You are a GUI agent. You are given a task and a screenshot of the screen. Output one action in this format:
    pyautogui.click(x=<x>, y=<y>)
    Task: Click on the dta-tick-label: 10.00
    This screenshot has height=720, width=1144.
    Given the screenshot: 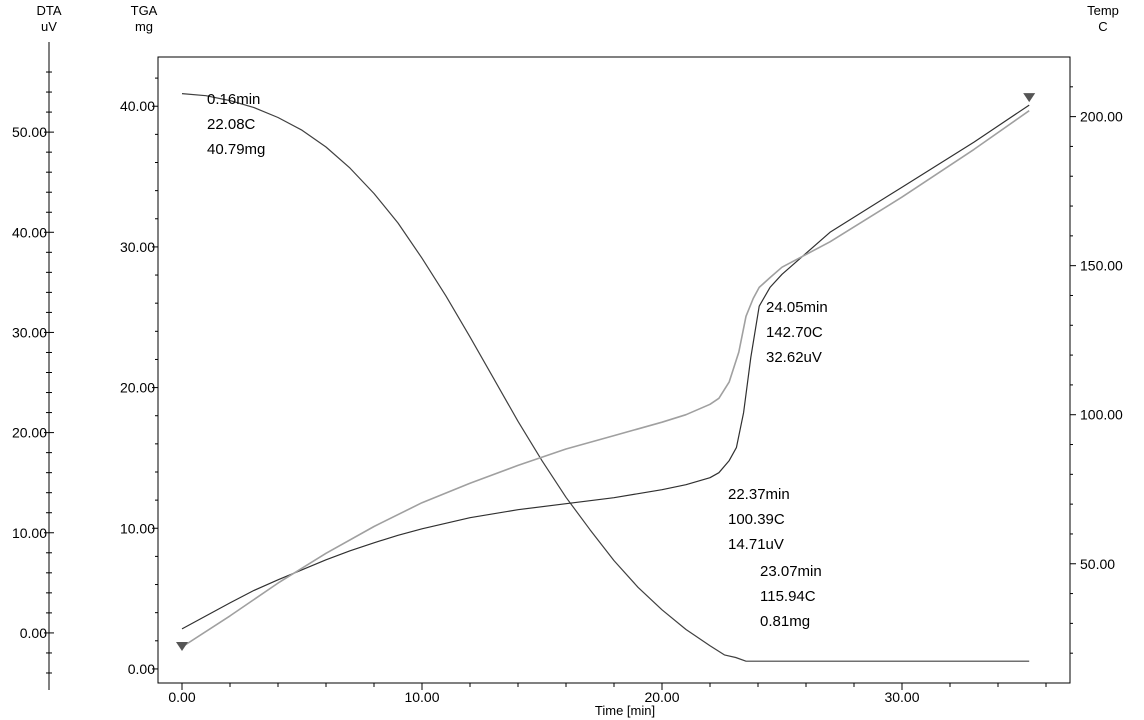 What is the action you would take?
    pyautogui.click(x=29, y=533)
    